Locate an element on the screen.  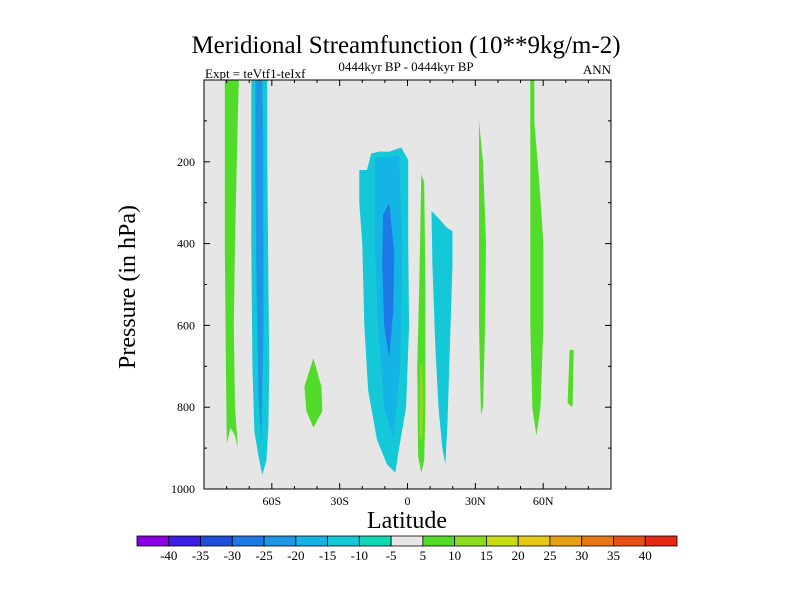
colorbar-label: 5 is located at coordinates (423, 555).